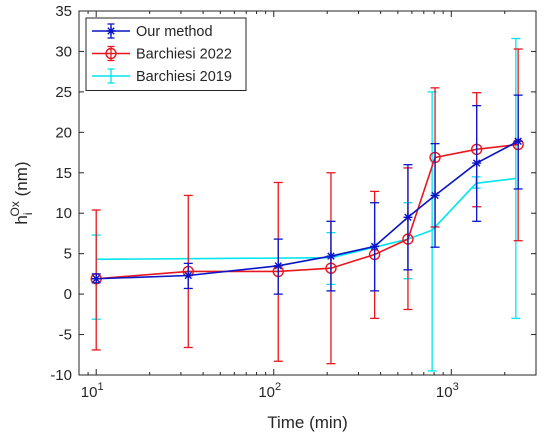 The width and height of the screenshot is (550, 442). What do you see at coordinates (447, 391) in the screenshot?
I see `x-tick-label: 10³` at bounding box center [447, 391].